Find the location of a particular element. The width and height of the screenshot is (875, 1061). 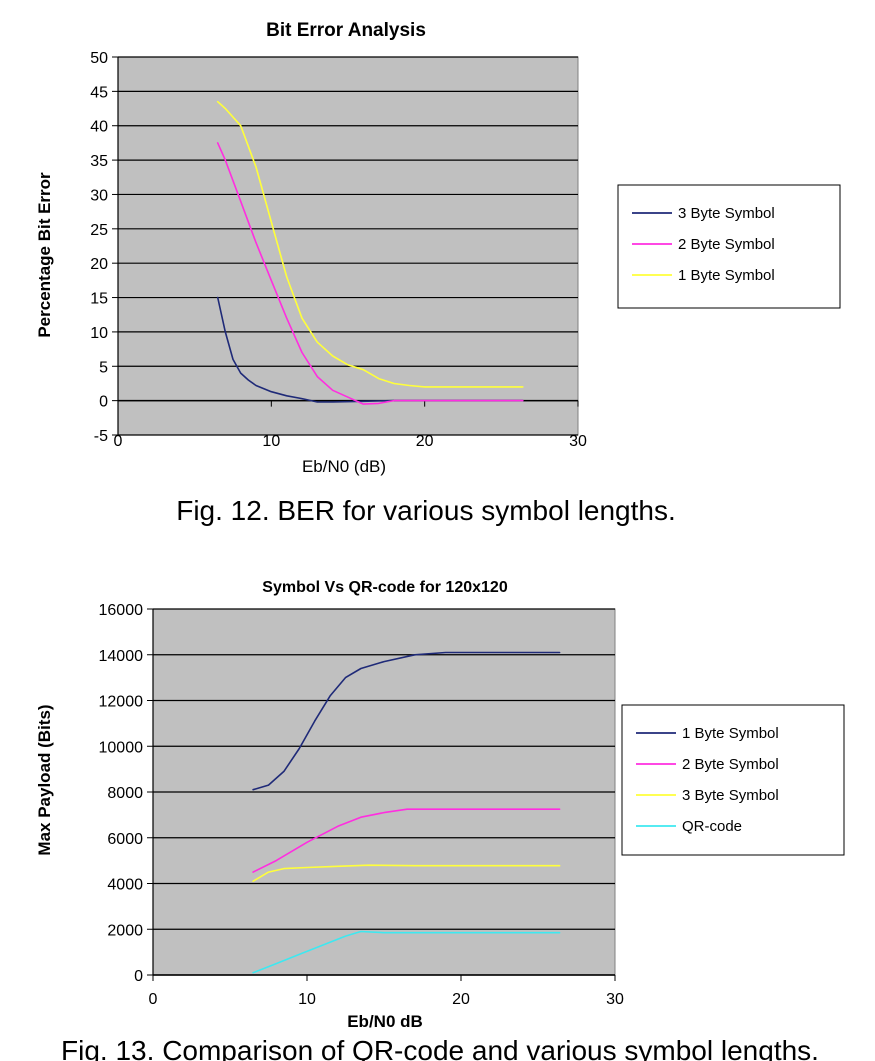

y-tick-label: 30 is located at coordinates (99, 195).